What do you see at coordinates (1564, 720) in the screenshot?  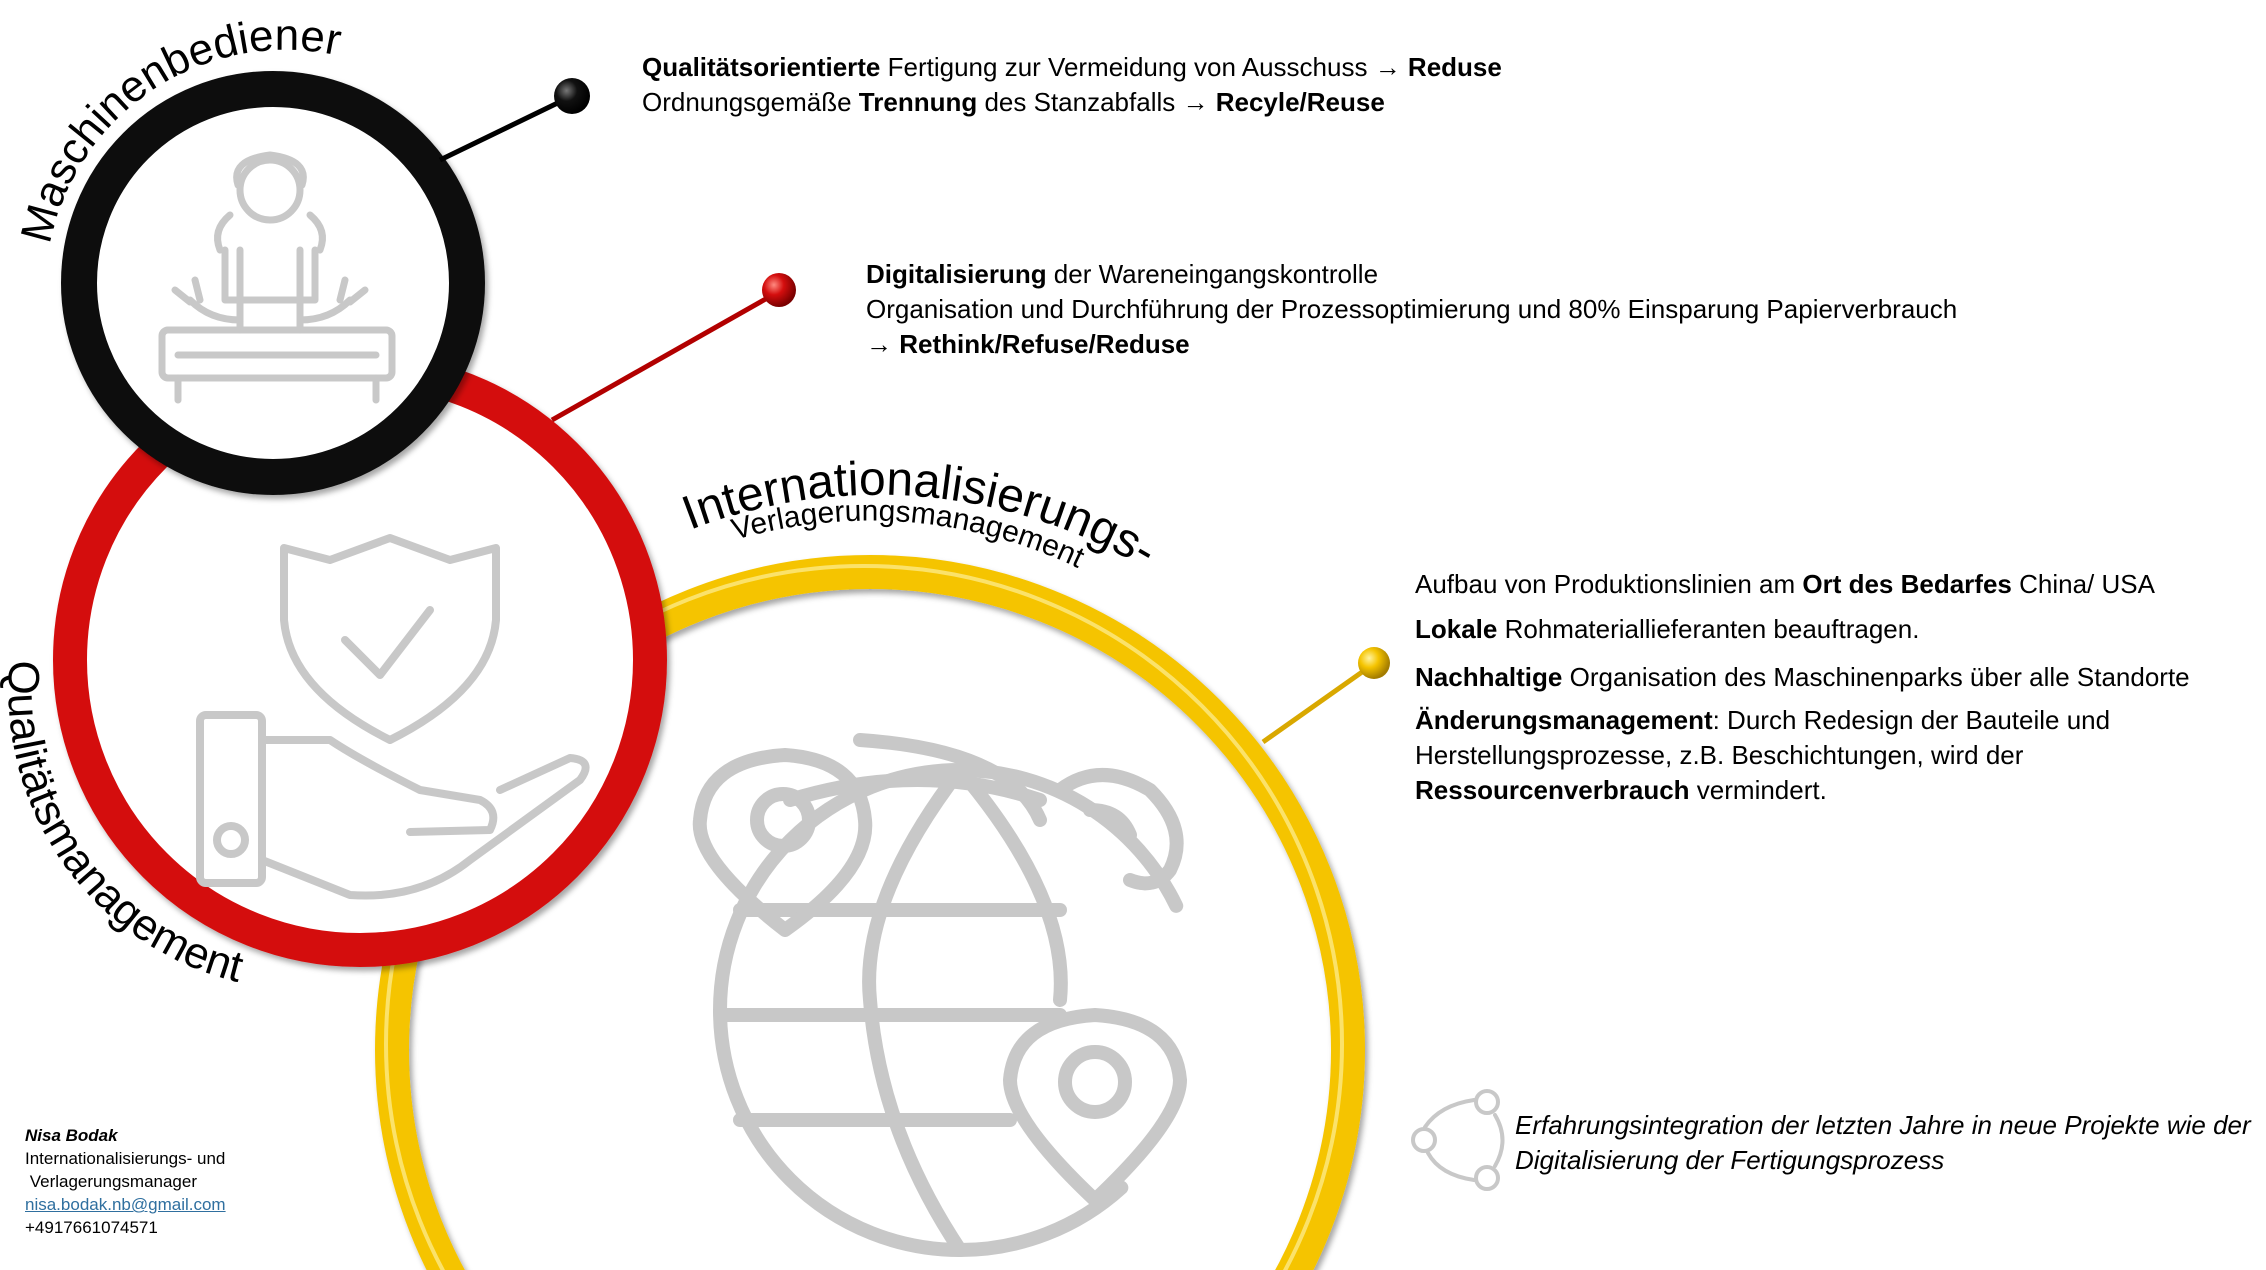 I see `emphasis-text: Änderungsmanagement` at bounding box center [1564, 720].